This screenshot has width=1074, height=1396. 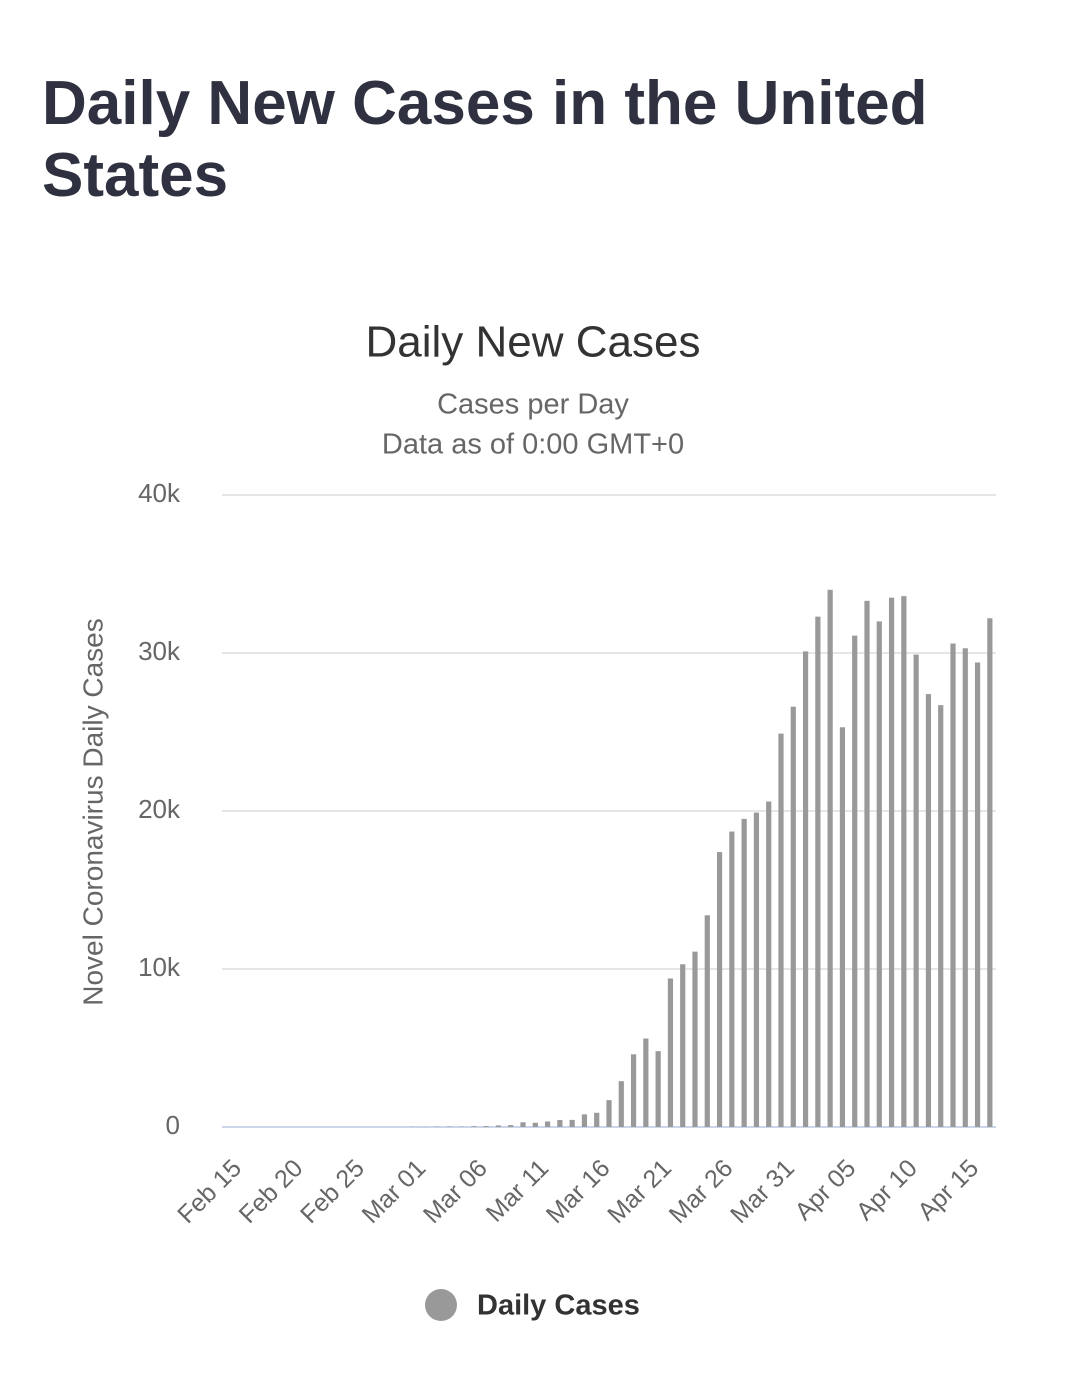 I want to click on y-tick-label: 10k, so click(x=159, y=967).